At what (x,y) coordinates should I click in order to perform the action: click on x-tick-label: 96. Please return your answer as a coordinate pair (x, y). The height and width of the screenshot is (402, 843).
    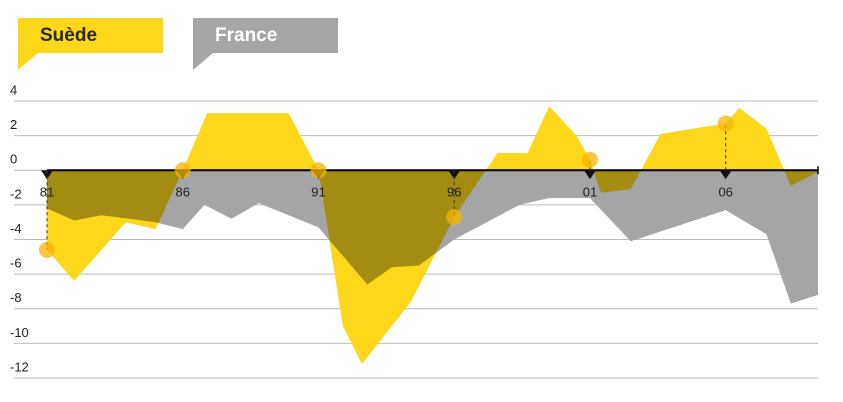
    Looking at the image, I should click on (454, 192).